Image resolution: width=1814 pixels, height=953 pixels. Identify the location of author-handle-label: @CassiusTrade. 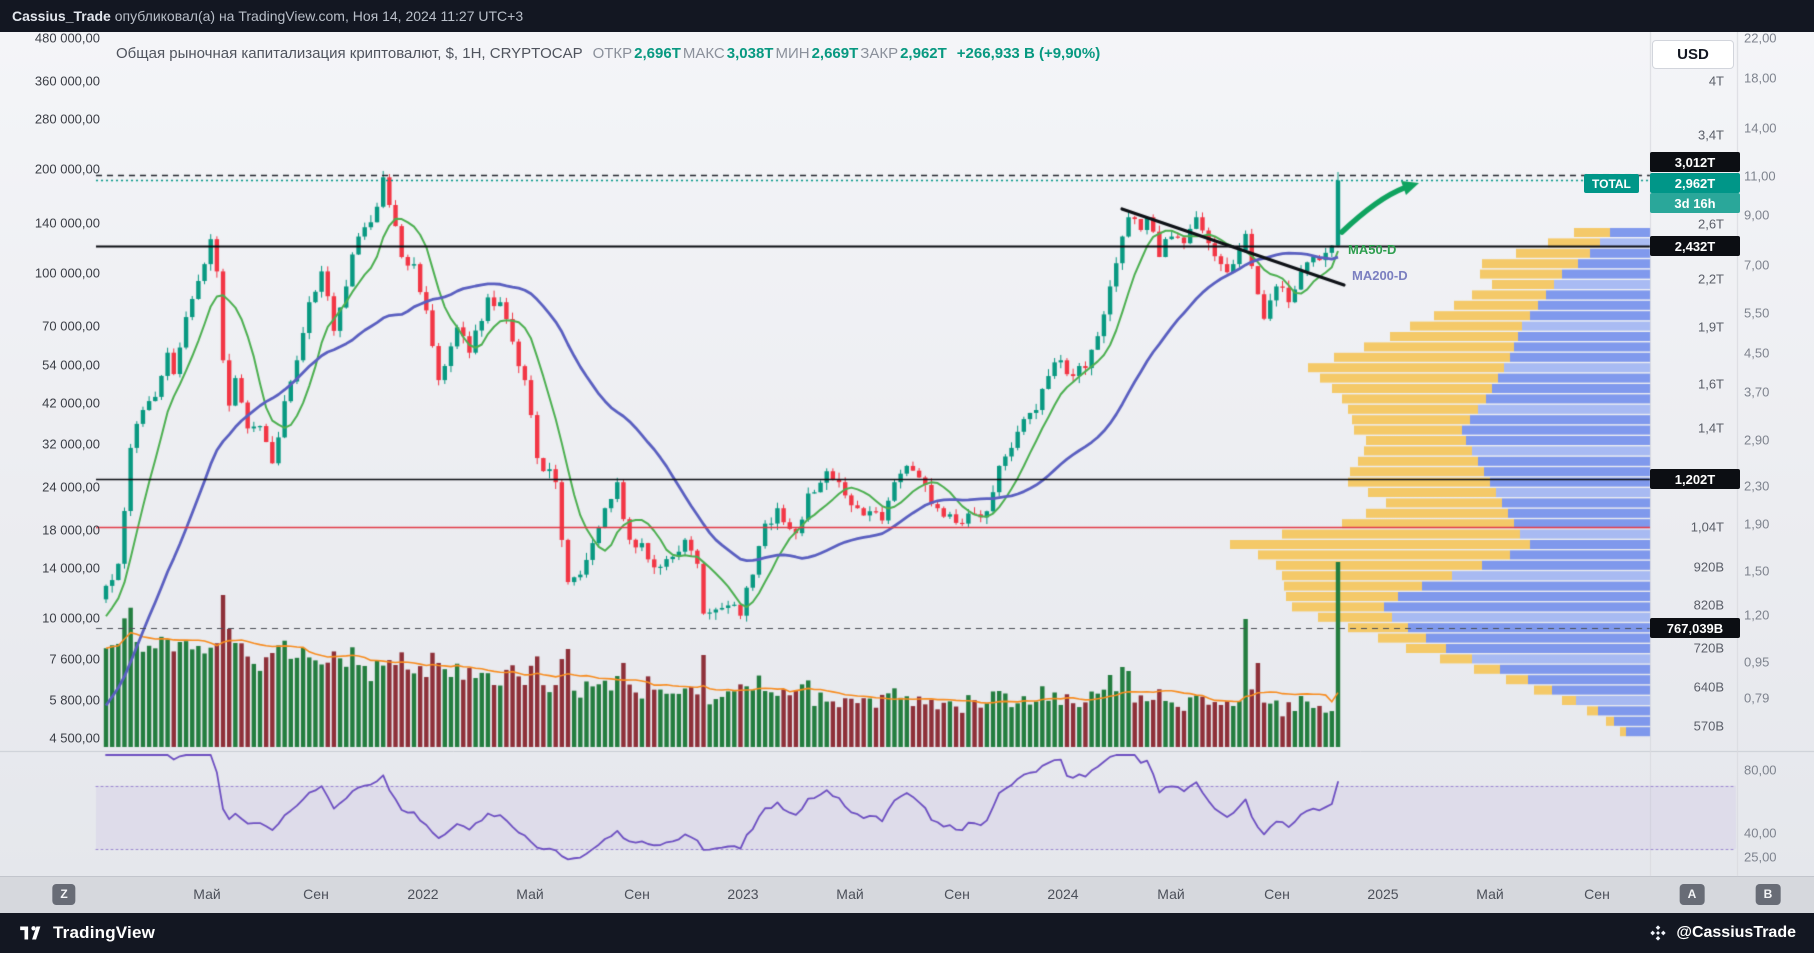
(1736, 932).